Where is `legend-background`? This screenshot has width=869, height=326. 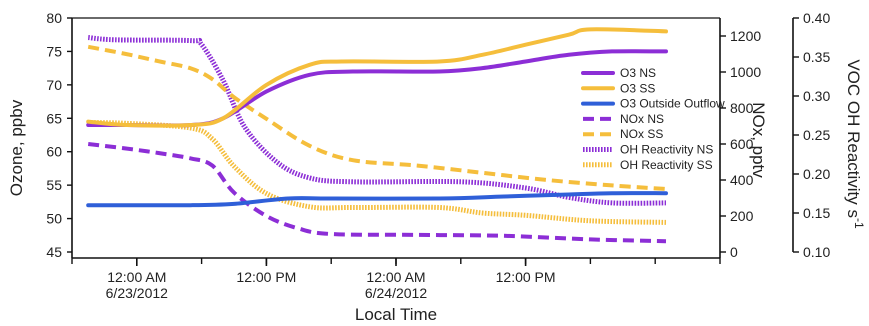 legend-background is located at coordinates (646, 122).